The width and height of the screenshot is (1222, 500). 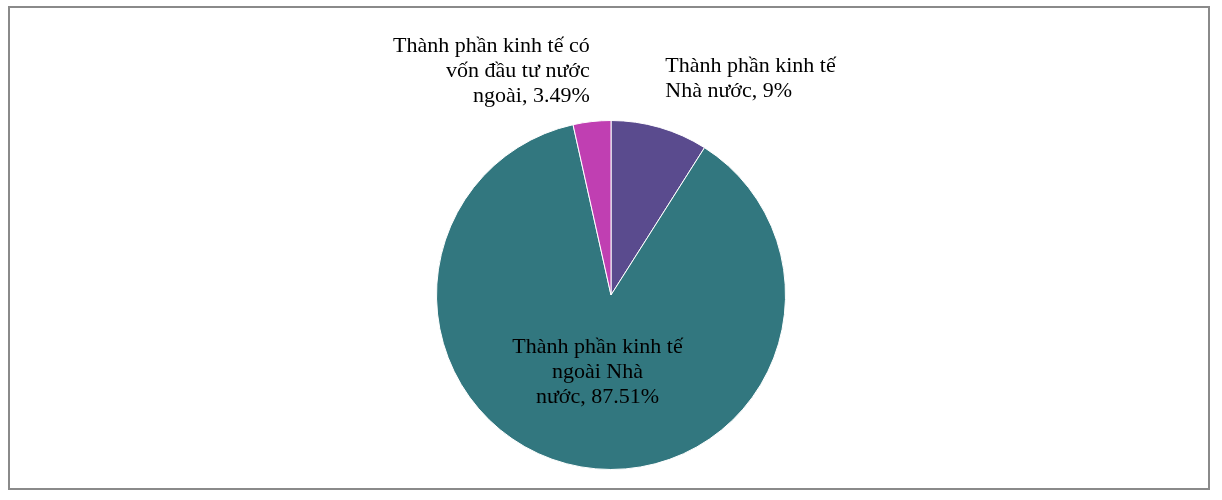 I want to click on slice-label: Thành phần kinh tế ngoài Nhà nước, 87.51%, so click(x=598, y=371).